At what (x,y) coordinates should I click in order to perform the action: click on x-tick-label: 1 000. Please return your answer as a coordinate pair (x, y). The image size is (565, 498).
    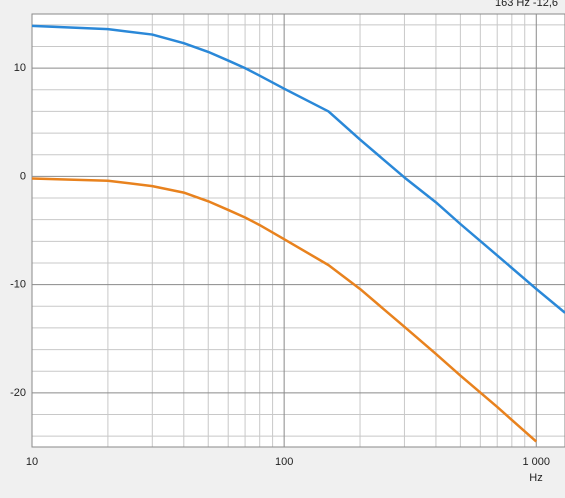
    Looking at the image, I should click on (537, 462).